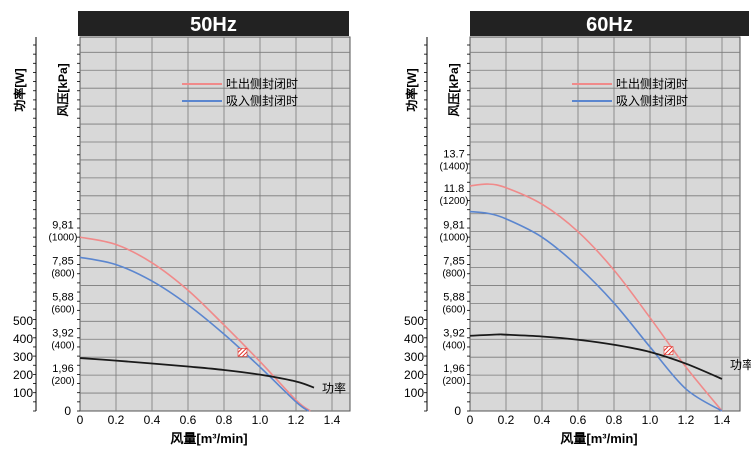 This screenshot has height=460, width=751. Describe the element at coordinates (454, 166) in the screenshot. I see `pressure-tick-sublabel: (1400)` at that location.